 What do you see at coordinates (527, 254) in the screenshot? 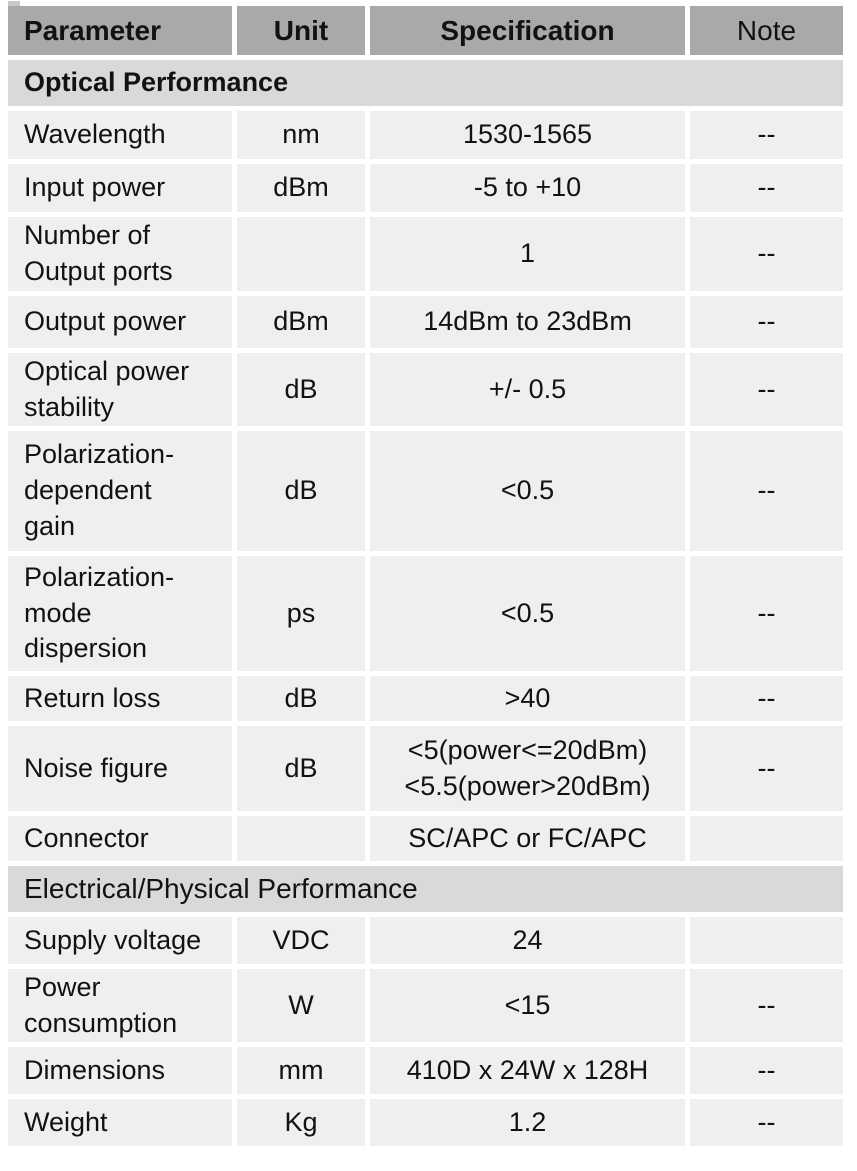
I see `cell-specification: 1` at bounding box center [527, 254].